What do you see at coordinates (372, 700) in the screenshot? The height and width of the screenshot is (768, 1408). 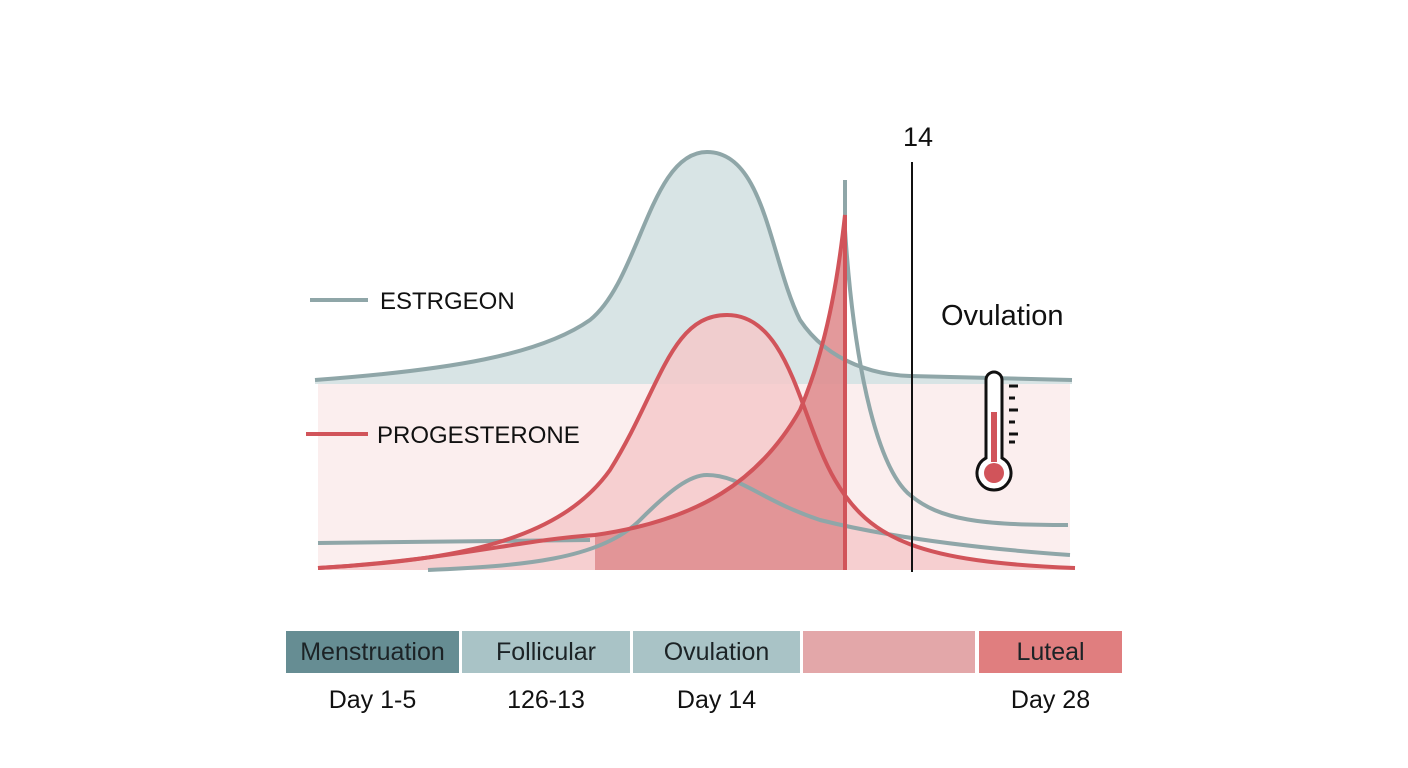 I see `phase-day-menstruation: Day 1-5` at bounding box center [372, 700].